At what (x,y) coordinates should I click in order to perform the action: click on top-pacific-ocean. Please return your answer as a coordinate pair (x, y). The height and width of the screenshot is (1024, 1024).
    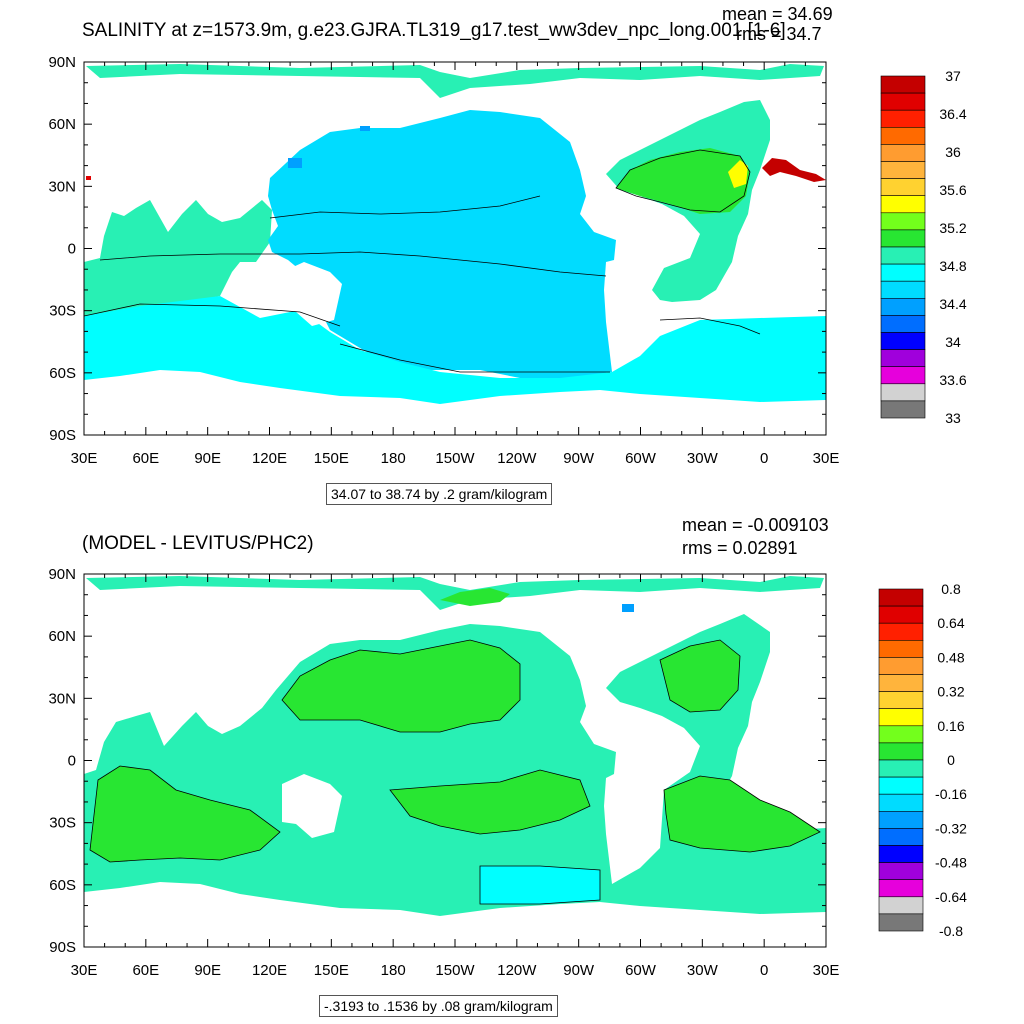
    Looking at the image, I should click on (442, 245).